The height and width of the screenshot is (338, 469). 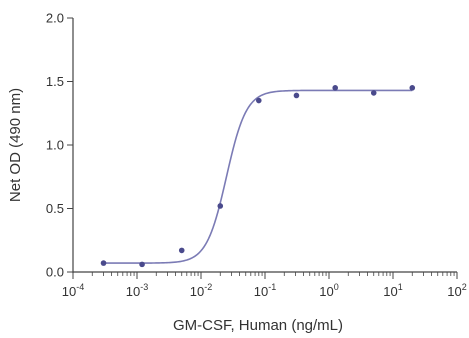 I want to click on x-tick-label: 10⁰, so click(x=328, y=290).